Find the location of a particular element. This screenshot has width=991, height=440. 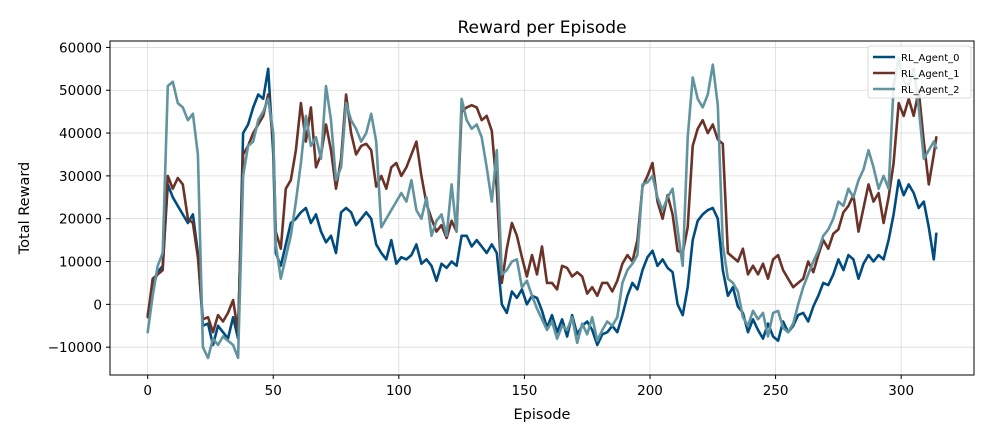

x-tick-label: 50 is located at coordinates (273, 391).